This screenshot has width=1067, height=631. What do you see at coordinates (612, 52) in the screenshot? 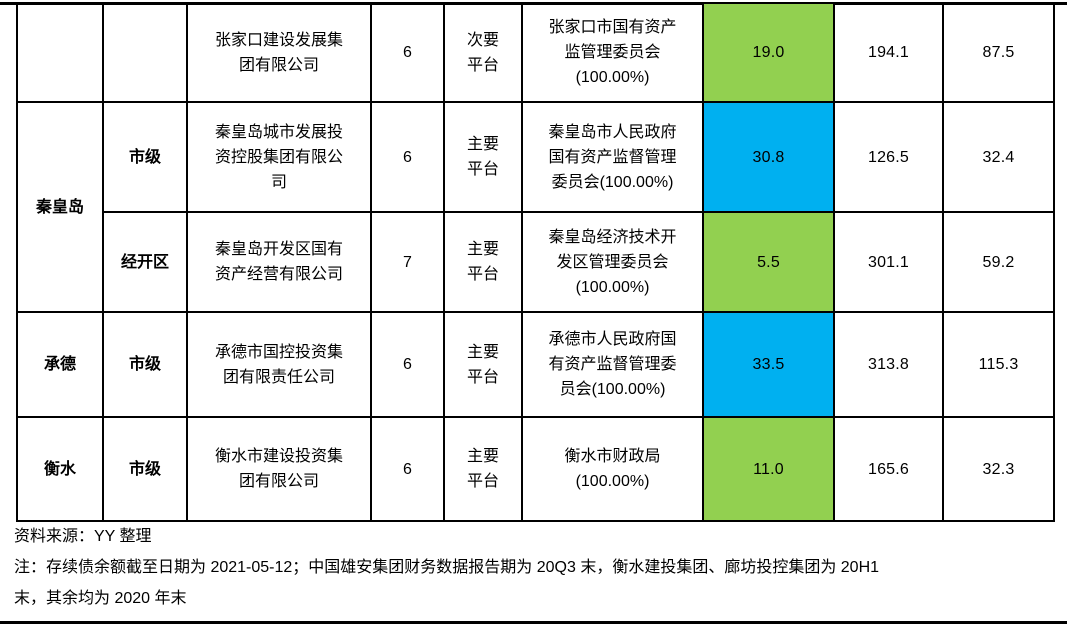
I see `cell-shareholder: 张家口市国有资产 监管理委员会 (100.00%)` at bounding box center [612, 52].